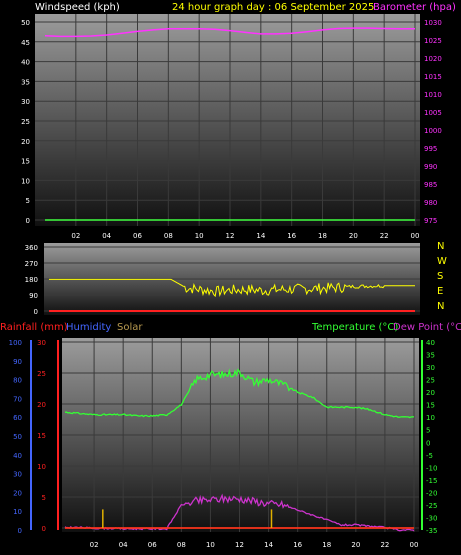 The image size is (461, 555). I want to click on windspeed-tick: 15, so click(25, 162).